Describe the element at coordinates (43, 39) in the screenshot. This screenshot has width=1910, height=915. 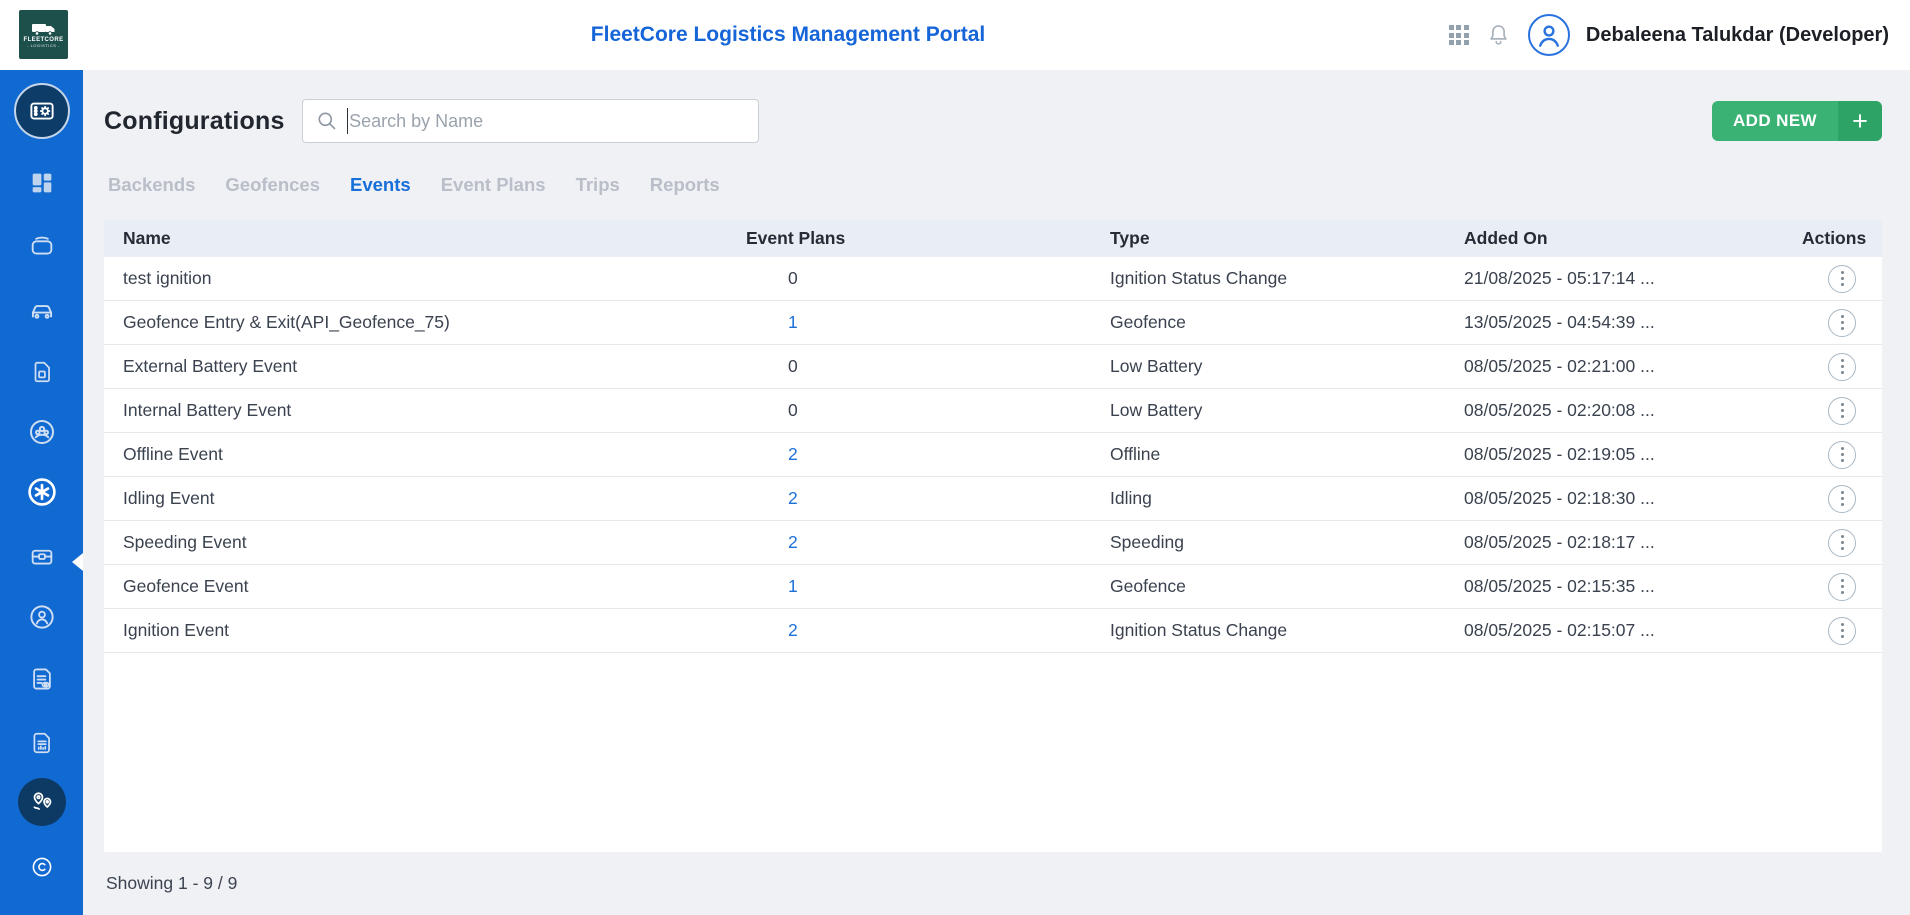
I see `logo-text-line1: FLEETCORE` at that location.